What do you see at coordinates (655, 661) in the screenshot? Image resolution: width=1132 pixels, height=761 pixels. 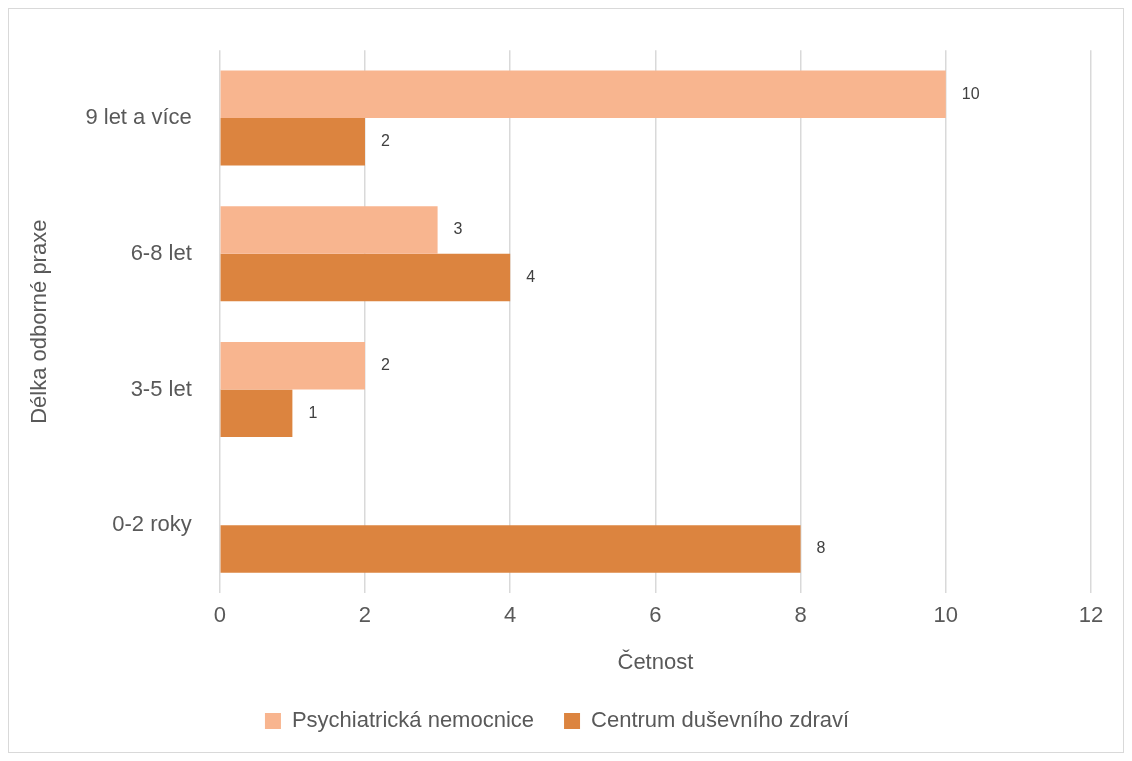 I see `x-axis-title: Četnost` at bounding box center [655, 661].